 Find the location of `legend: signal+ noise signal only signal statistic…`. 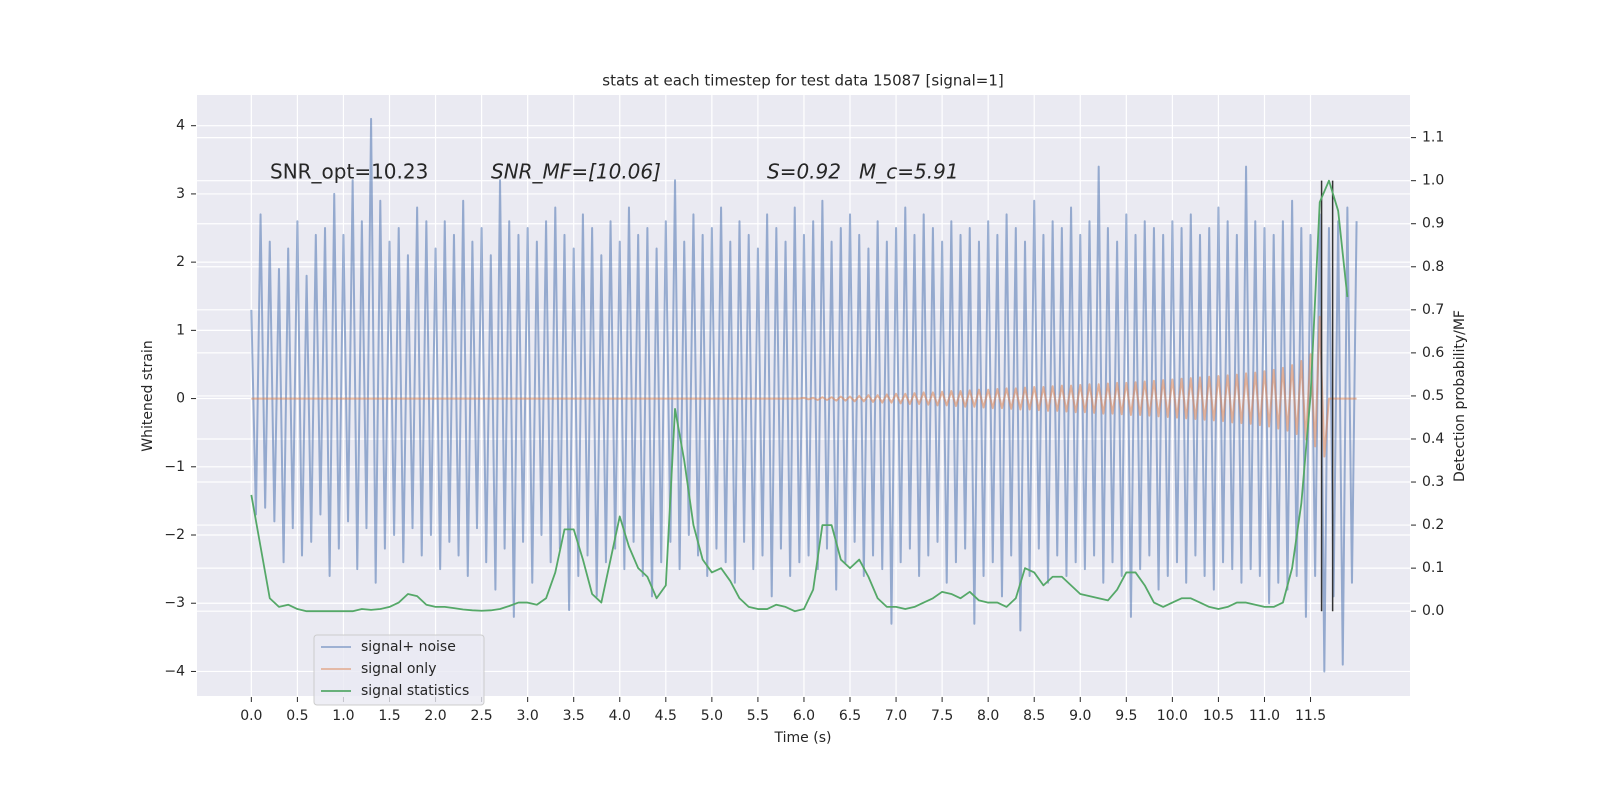

legend: signal+ noise signal only signal statistic… is located at coordinates (399, 670).